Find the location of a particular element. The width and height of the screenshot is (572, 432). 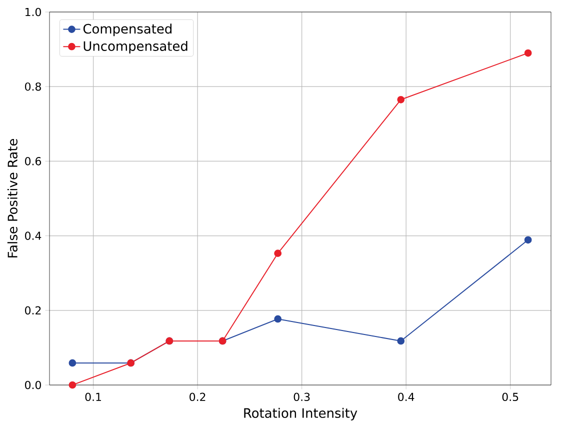

y-tick-label: 0.8 is located at coordinates (33, 86).